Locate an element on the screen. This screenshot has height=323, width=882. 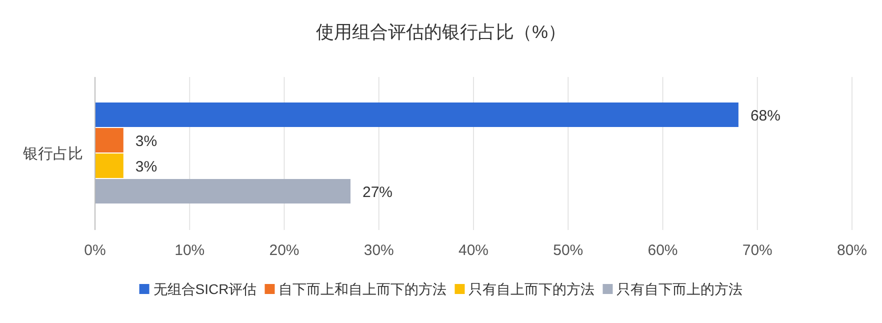
legend-label: 只有自下而上的方法 is located at coordinates (679, 289).